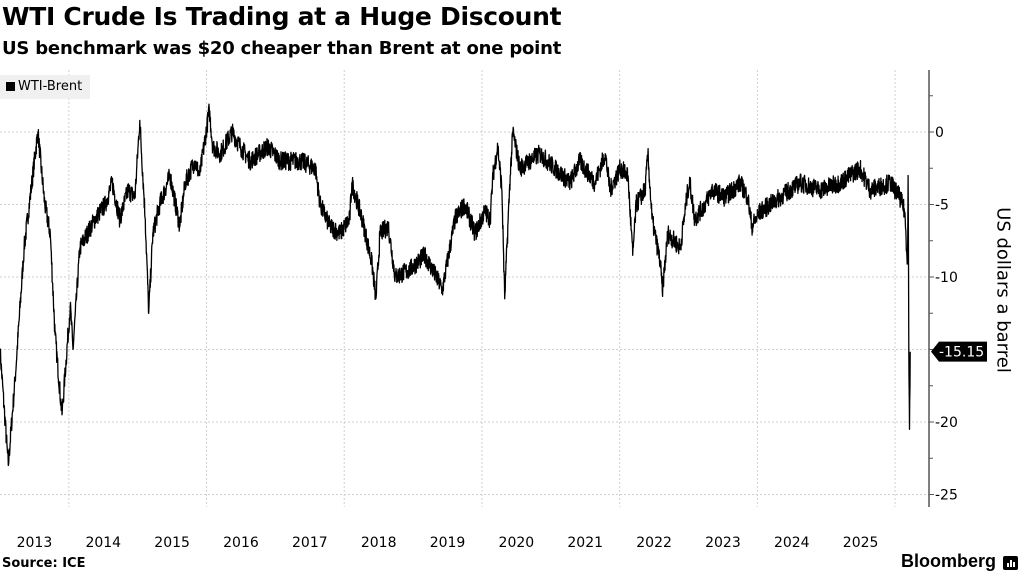 The image size is (1024, 576). I want to click on last-value-badge, so click(959, 351).